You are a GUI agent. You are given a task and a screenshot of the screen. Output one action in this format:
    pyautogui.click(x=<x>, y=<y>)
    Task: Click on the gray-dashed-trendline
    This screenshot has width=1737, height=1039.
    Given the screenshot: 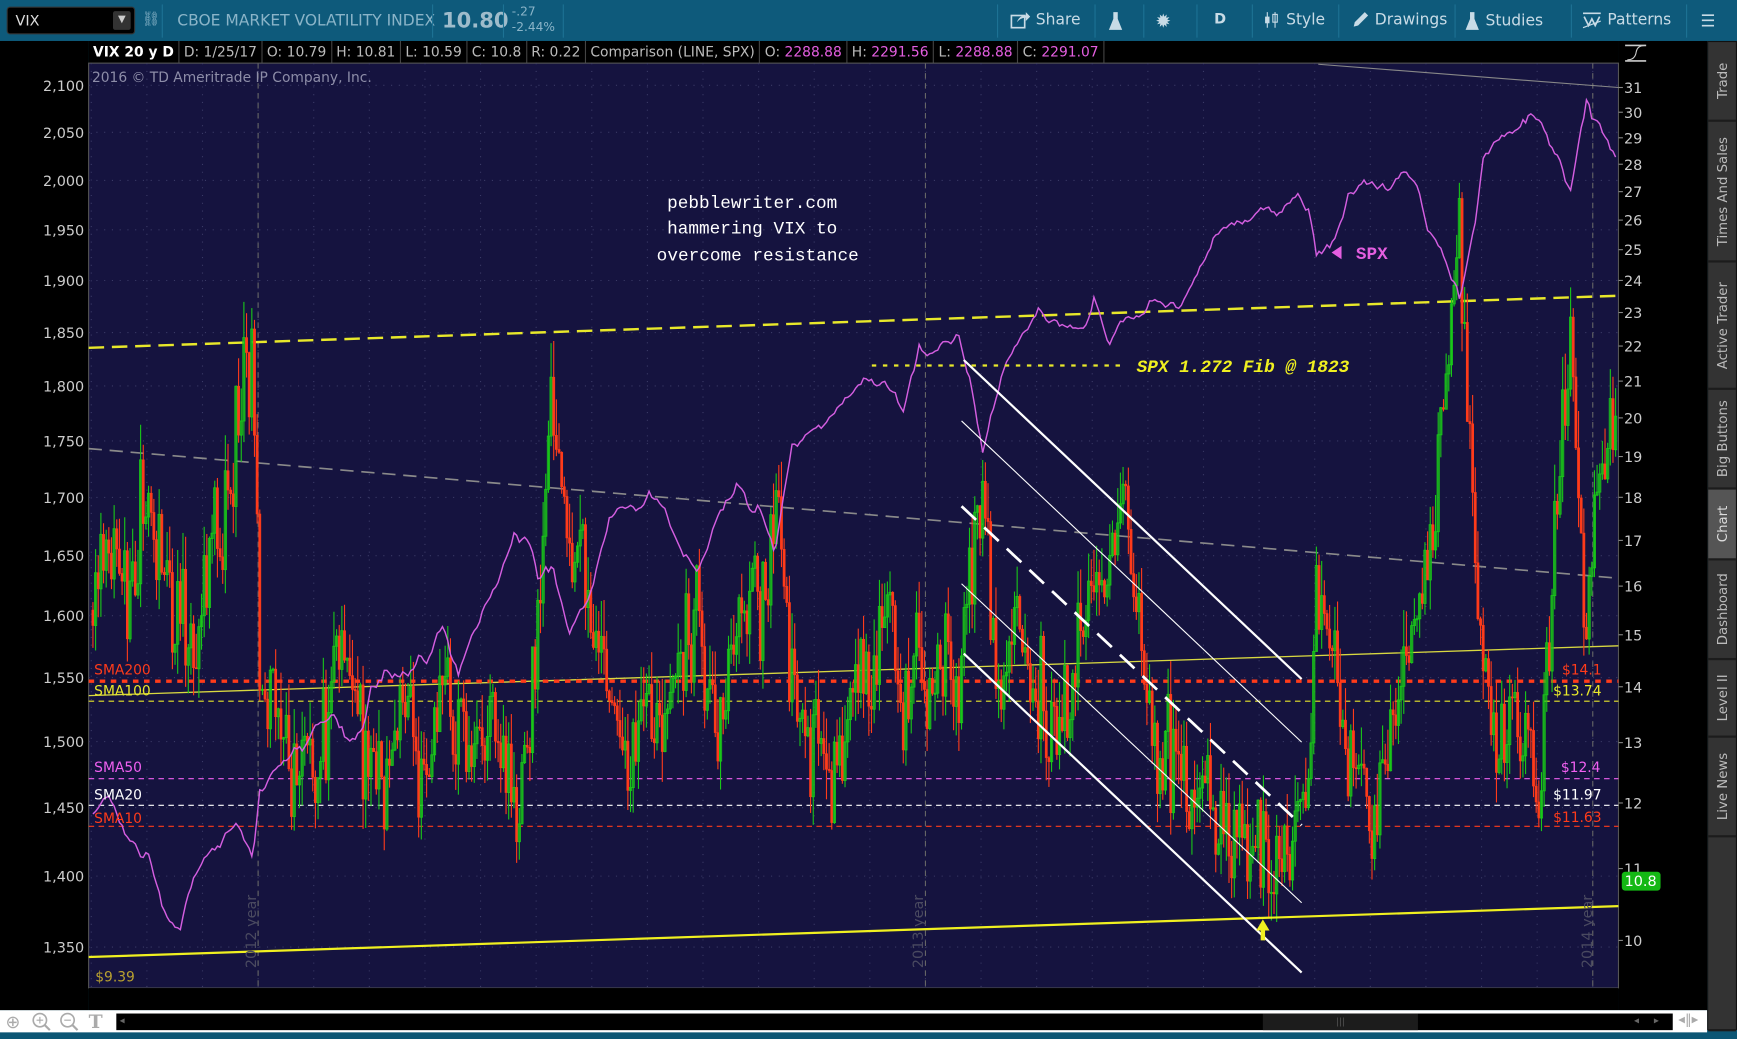 What is the action you would take?
    pyautogui.click(x=853, y=513)
    